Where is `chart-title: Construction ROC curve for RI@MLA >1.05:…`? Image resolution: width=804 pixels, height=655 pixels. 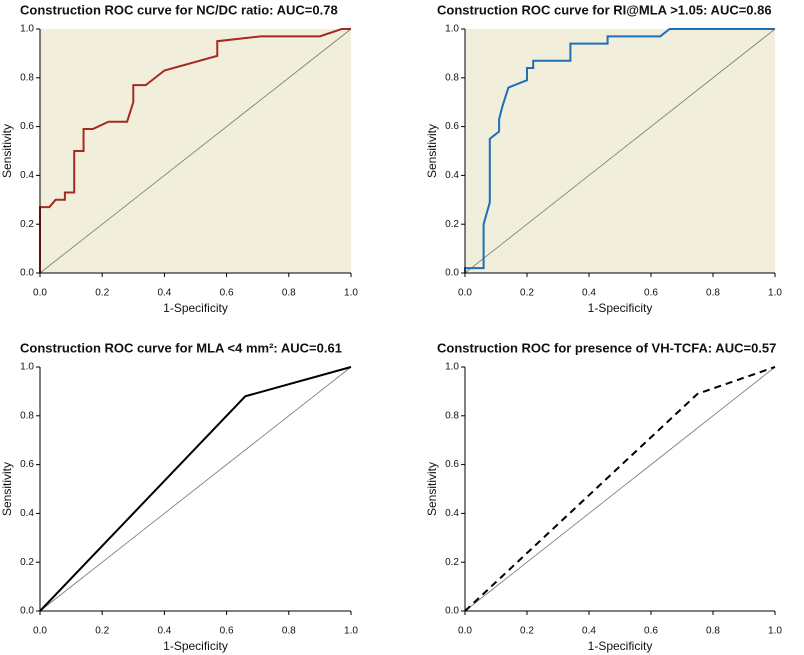 chart-title: Construction ROC curve for RI@MLA >1.05:… is located at coordinates (604, 9).